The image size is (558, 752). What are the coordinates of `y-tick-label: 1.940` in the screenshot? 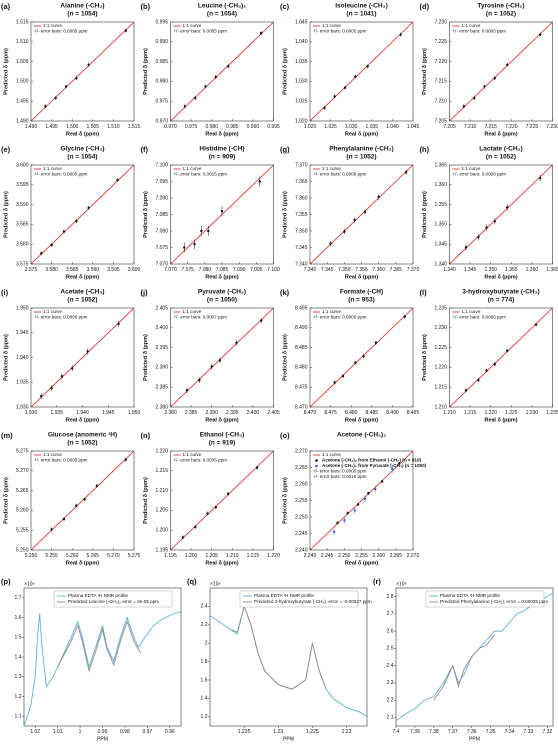 It's located at (22, 358).